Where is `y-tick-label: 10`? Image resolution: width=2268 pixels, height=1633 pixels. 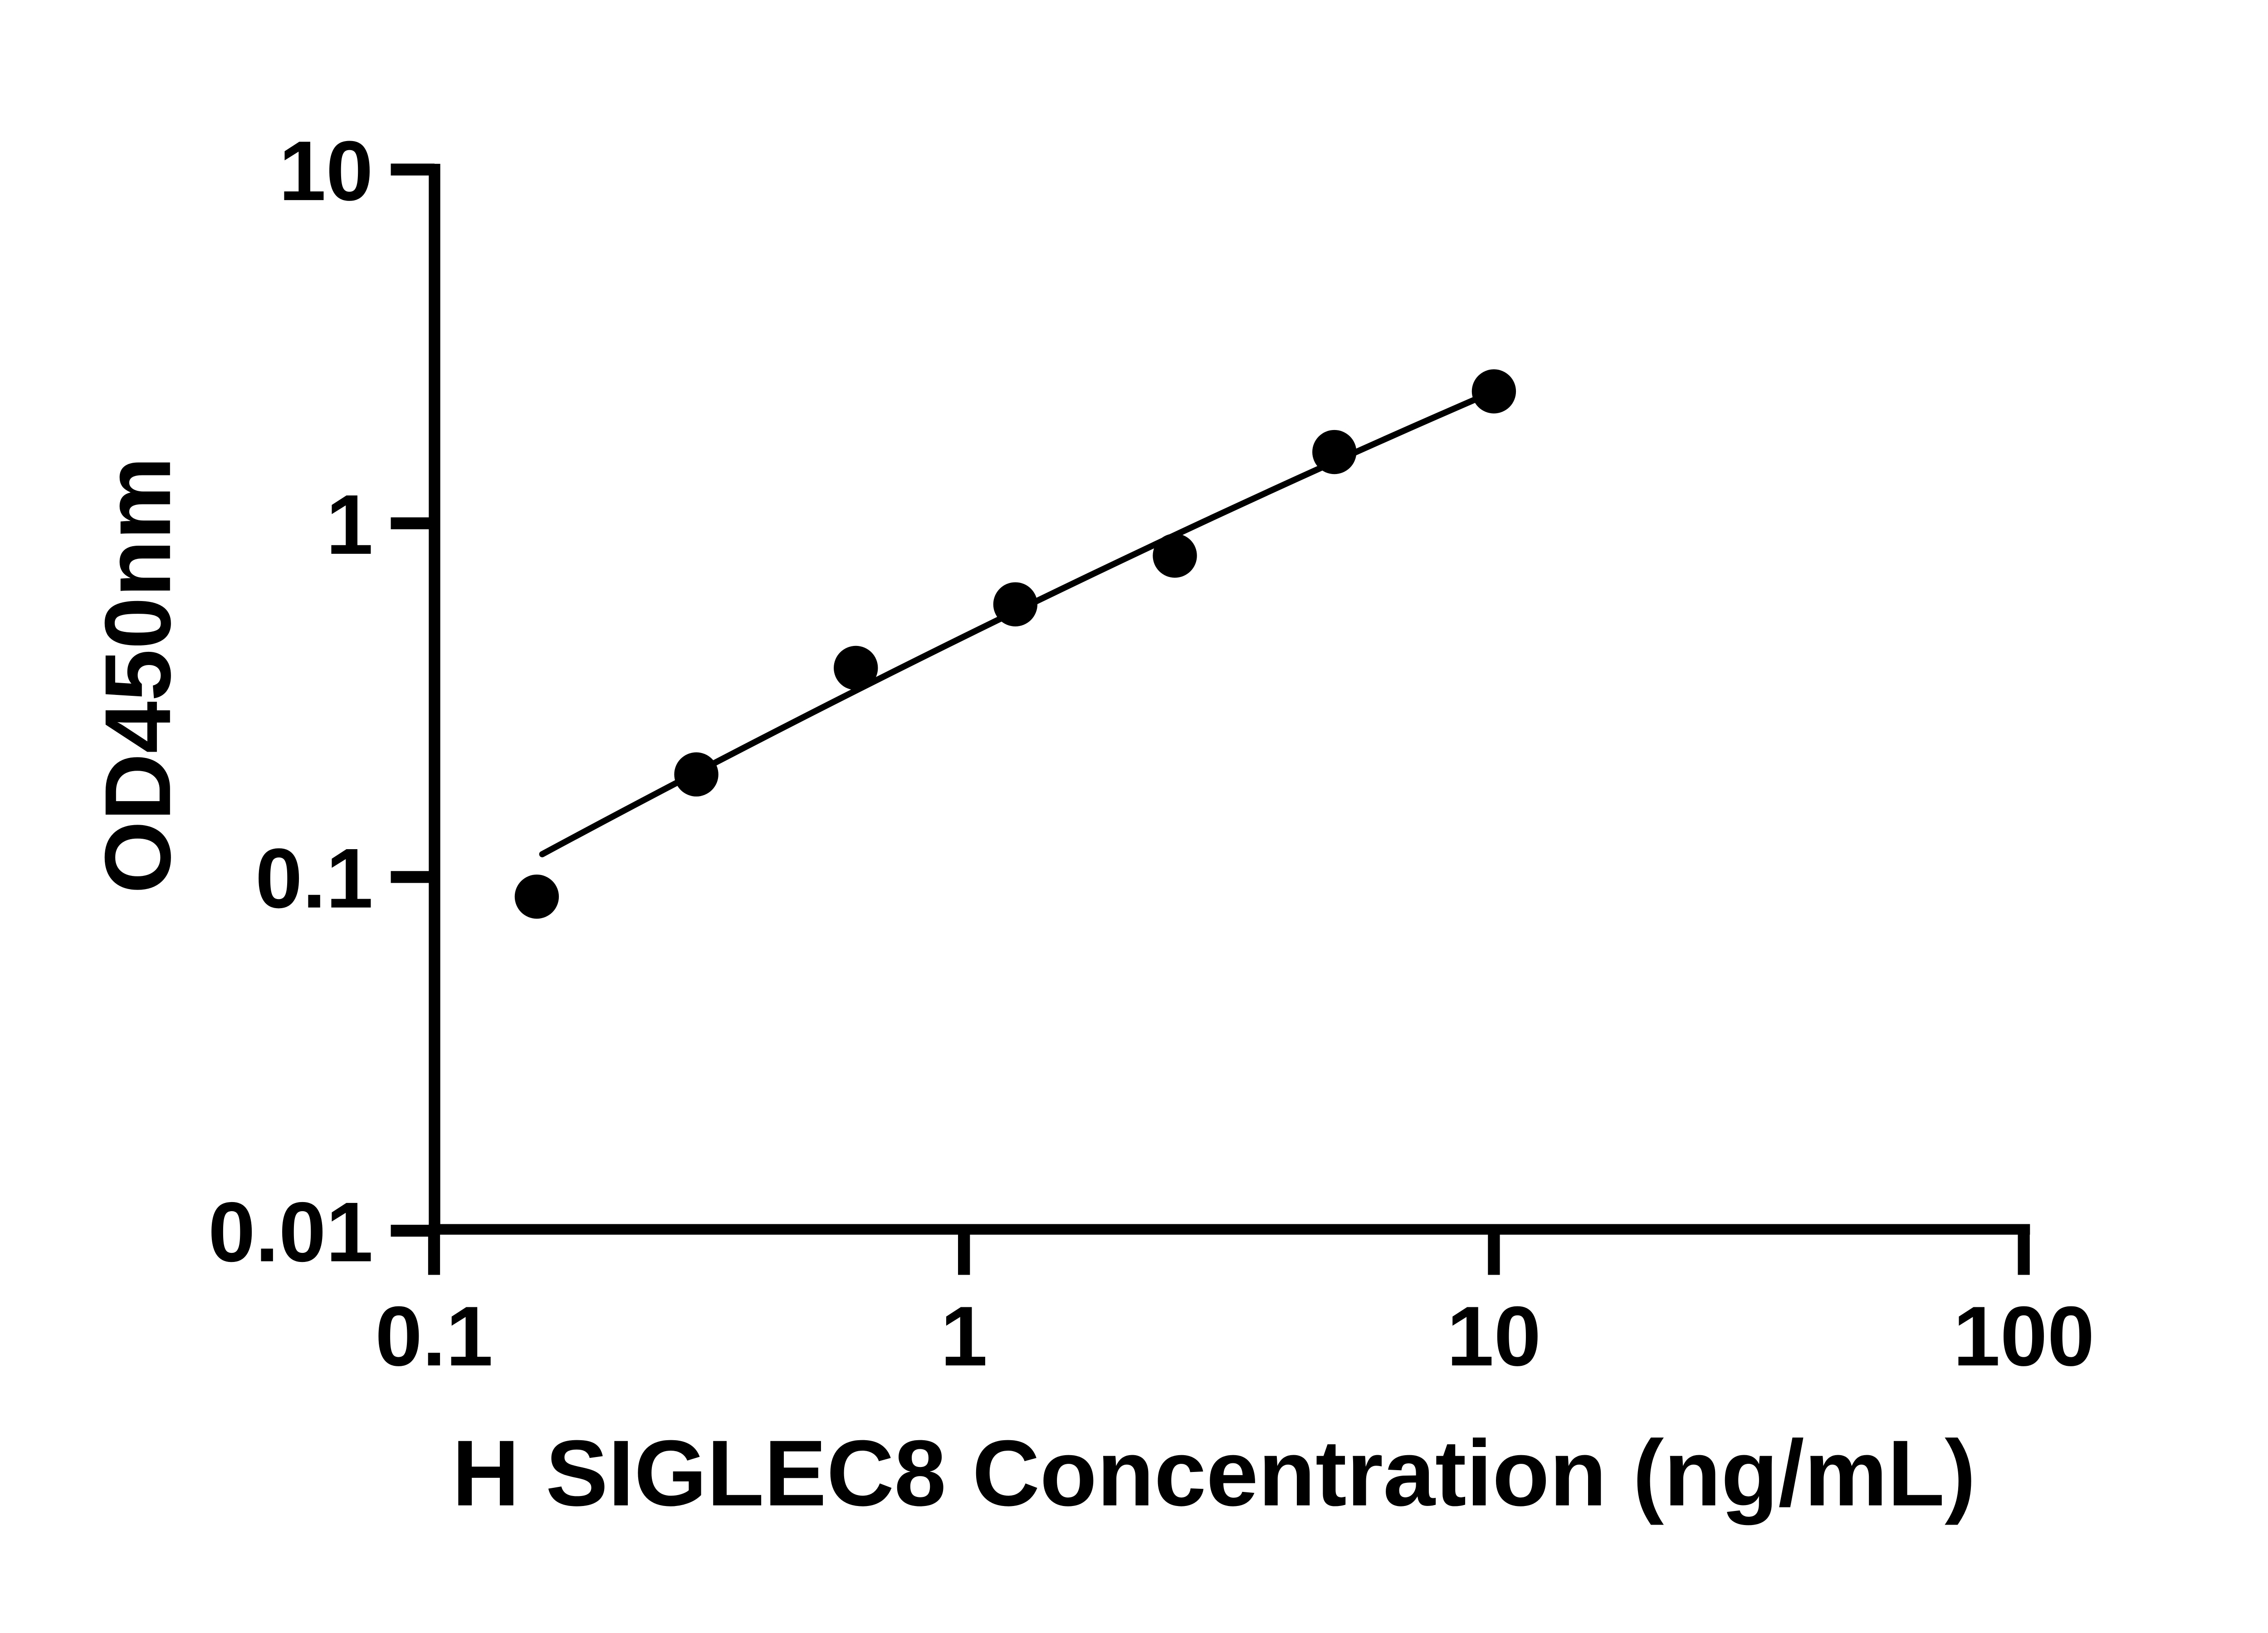
y-tick-label: 10 is located at coordinates (326, 170).